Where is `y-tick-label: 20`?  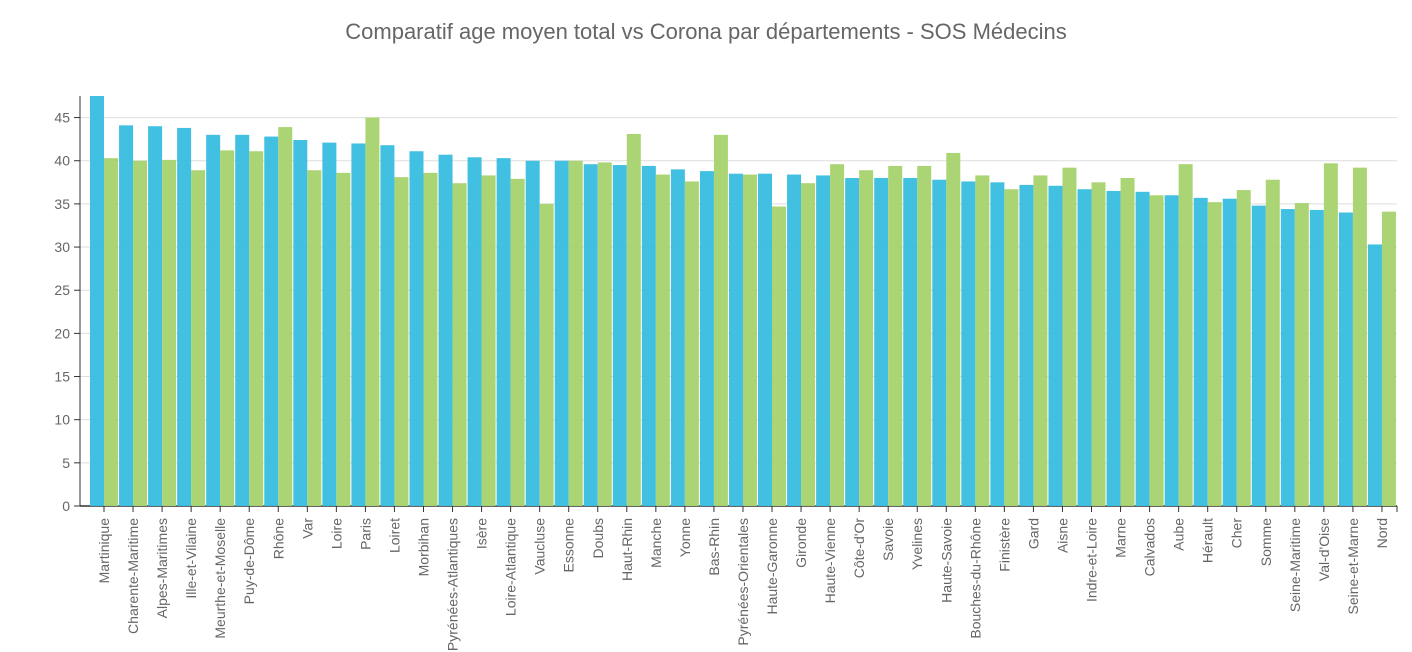 y-tick-label: 20 is located at coordinates (62, 333).